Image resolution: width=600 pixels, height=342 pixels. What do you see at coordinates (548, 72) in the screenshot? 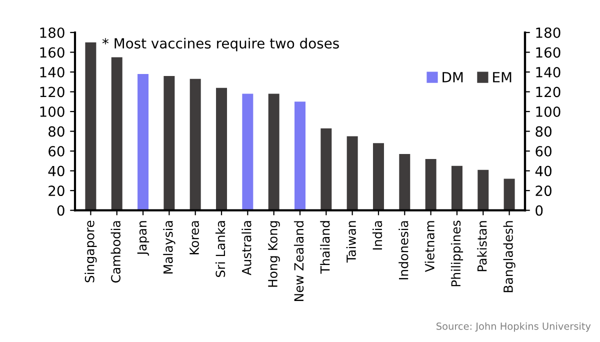
I see `y2-tick-label: 140` at bounding box center [548, 72].